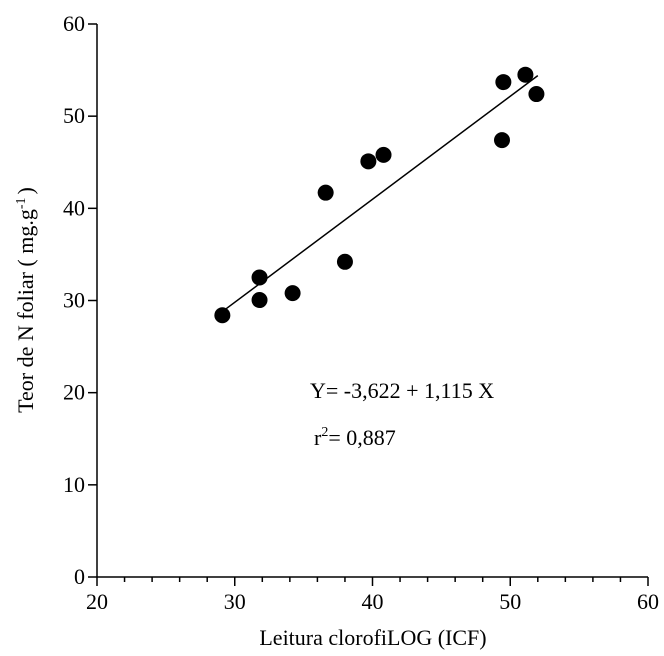 The height and width of the screenshot is (656, 664). Describe the element at coordinates (97, 601) in the screenshot. I see `x-tick-label: 20` at that location.